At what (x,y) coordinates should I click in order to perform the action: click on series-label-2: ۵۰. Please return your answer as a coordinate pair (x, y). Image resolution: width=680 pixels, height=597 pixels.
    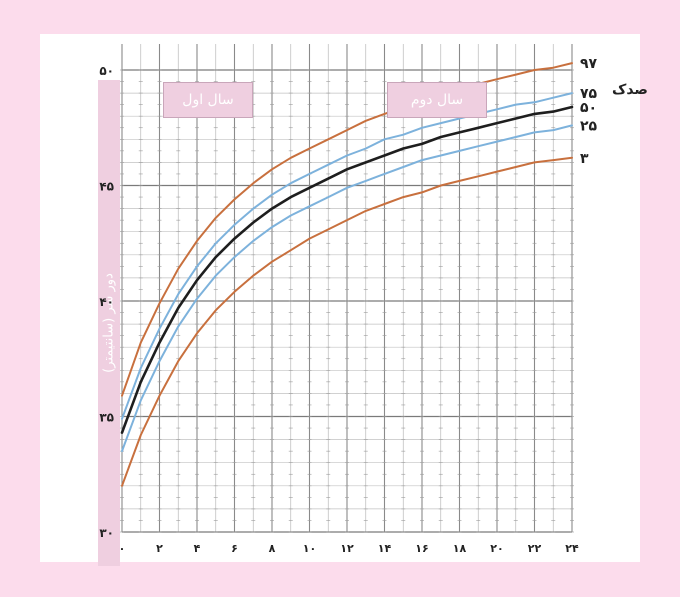
    Looking at the image, I should click on (588, 108).